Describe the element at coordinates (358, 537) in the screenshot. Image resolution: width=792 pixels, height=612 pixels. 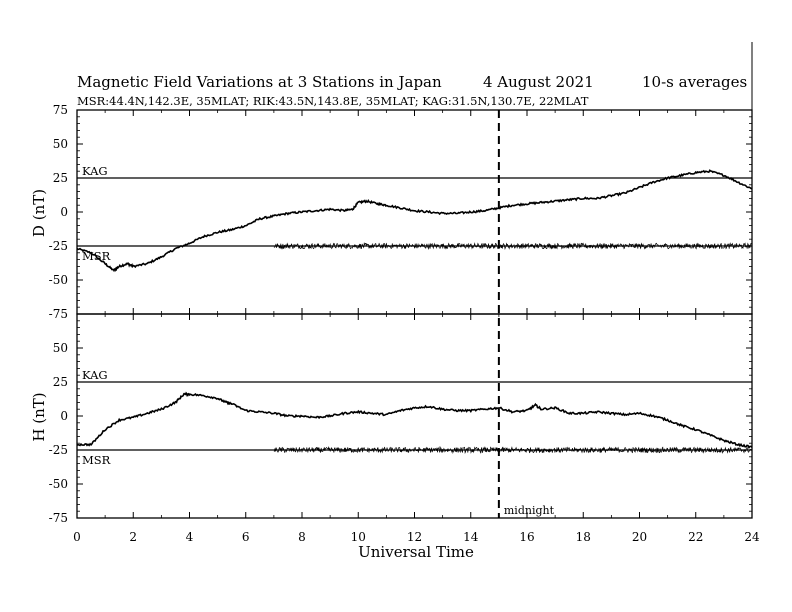
I see `x-tick-label: 10` at that location.